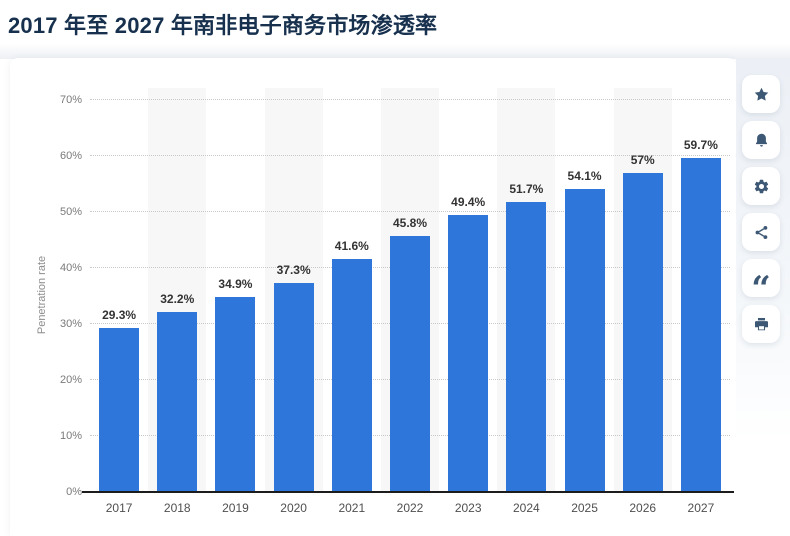 The image size is (790, 536). I want to click on y-tick-label: 30%, so click(70, 324).